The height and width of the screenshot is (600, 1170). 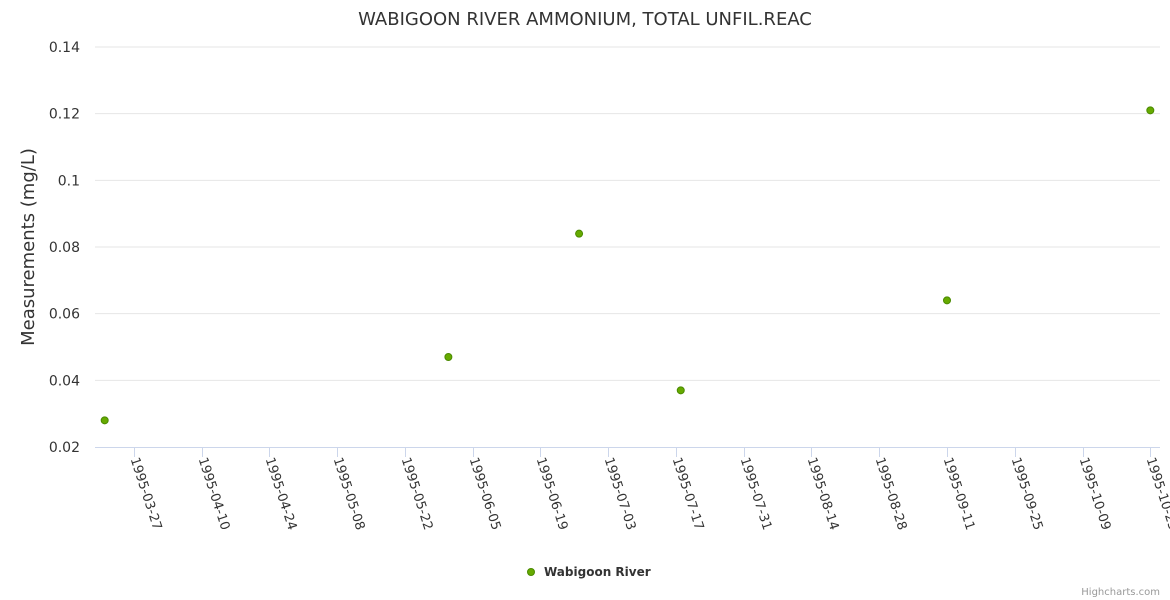 I want to click on legend-item-wabigoon-river: Wabigoon River, so click(x=597, y=572).